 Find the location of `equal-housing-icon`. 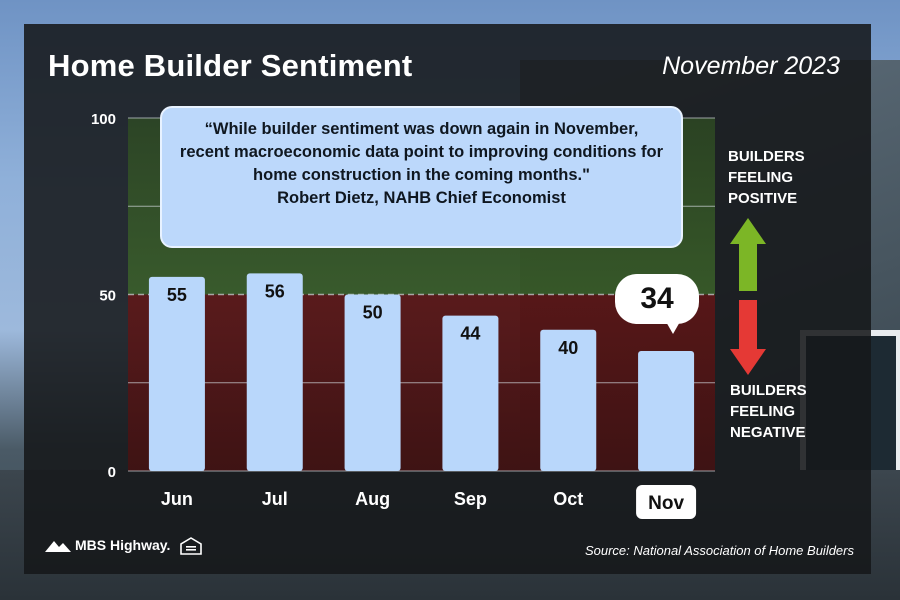

equal-housing-icon is located at coordinates (191, 546).